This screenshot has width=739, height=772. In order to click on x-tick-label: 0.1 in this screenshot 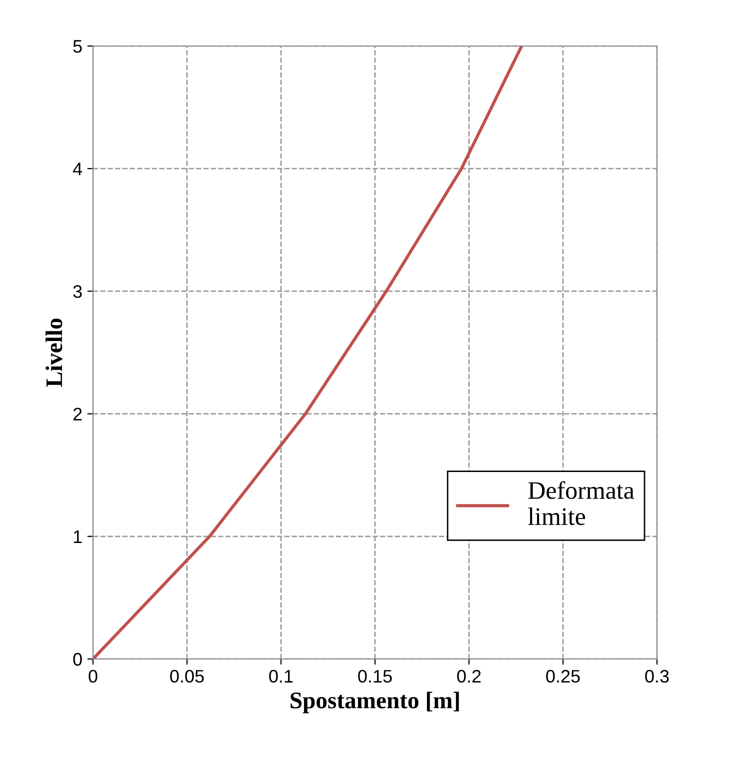, I will do `click(281, 676)`.